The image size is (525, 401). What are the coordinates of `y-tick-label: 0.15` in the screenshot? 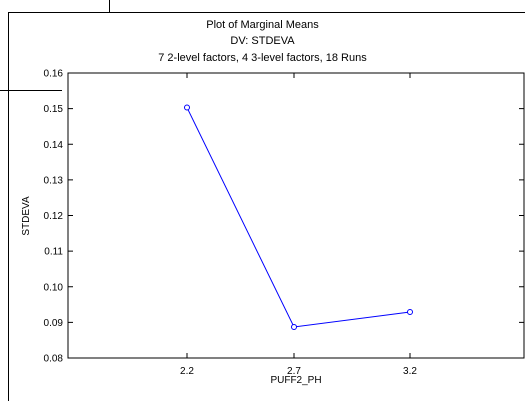 It's located at (54, 109).